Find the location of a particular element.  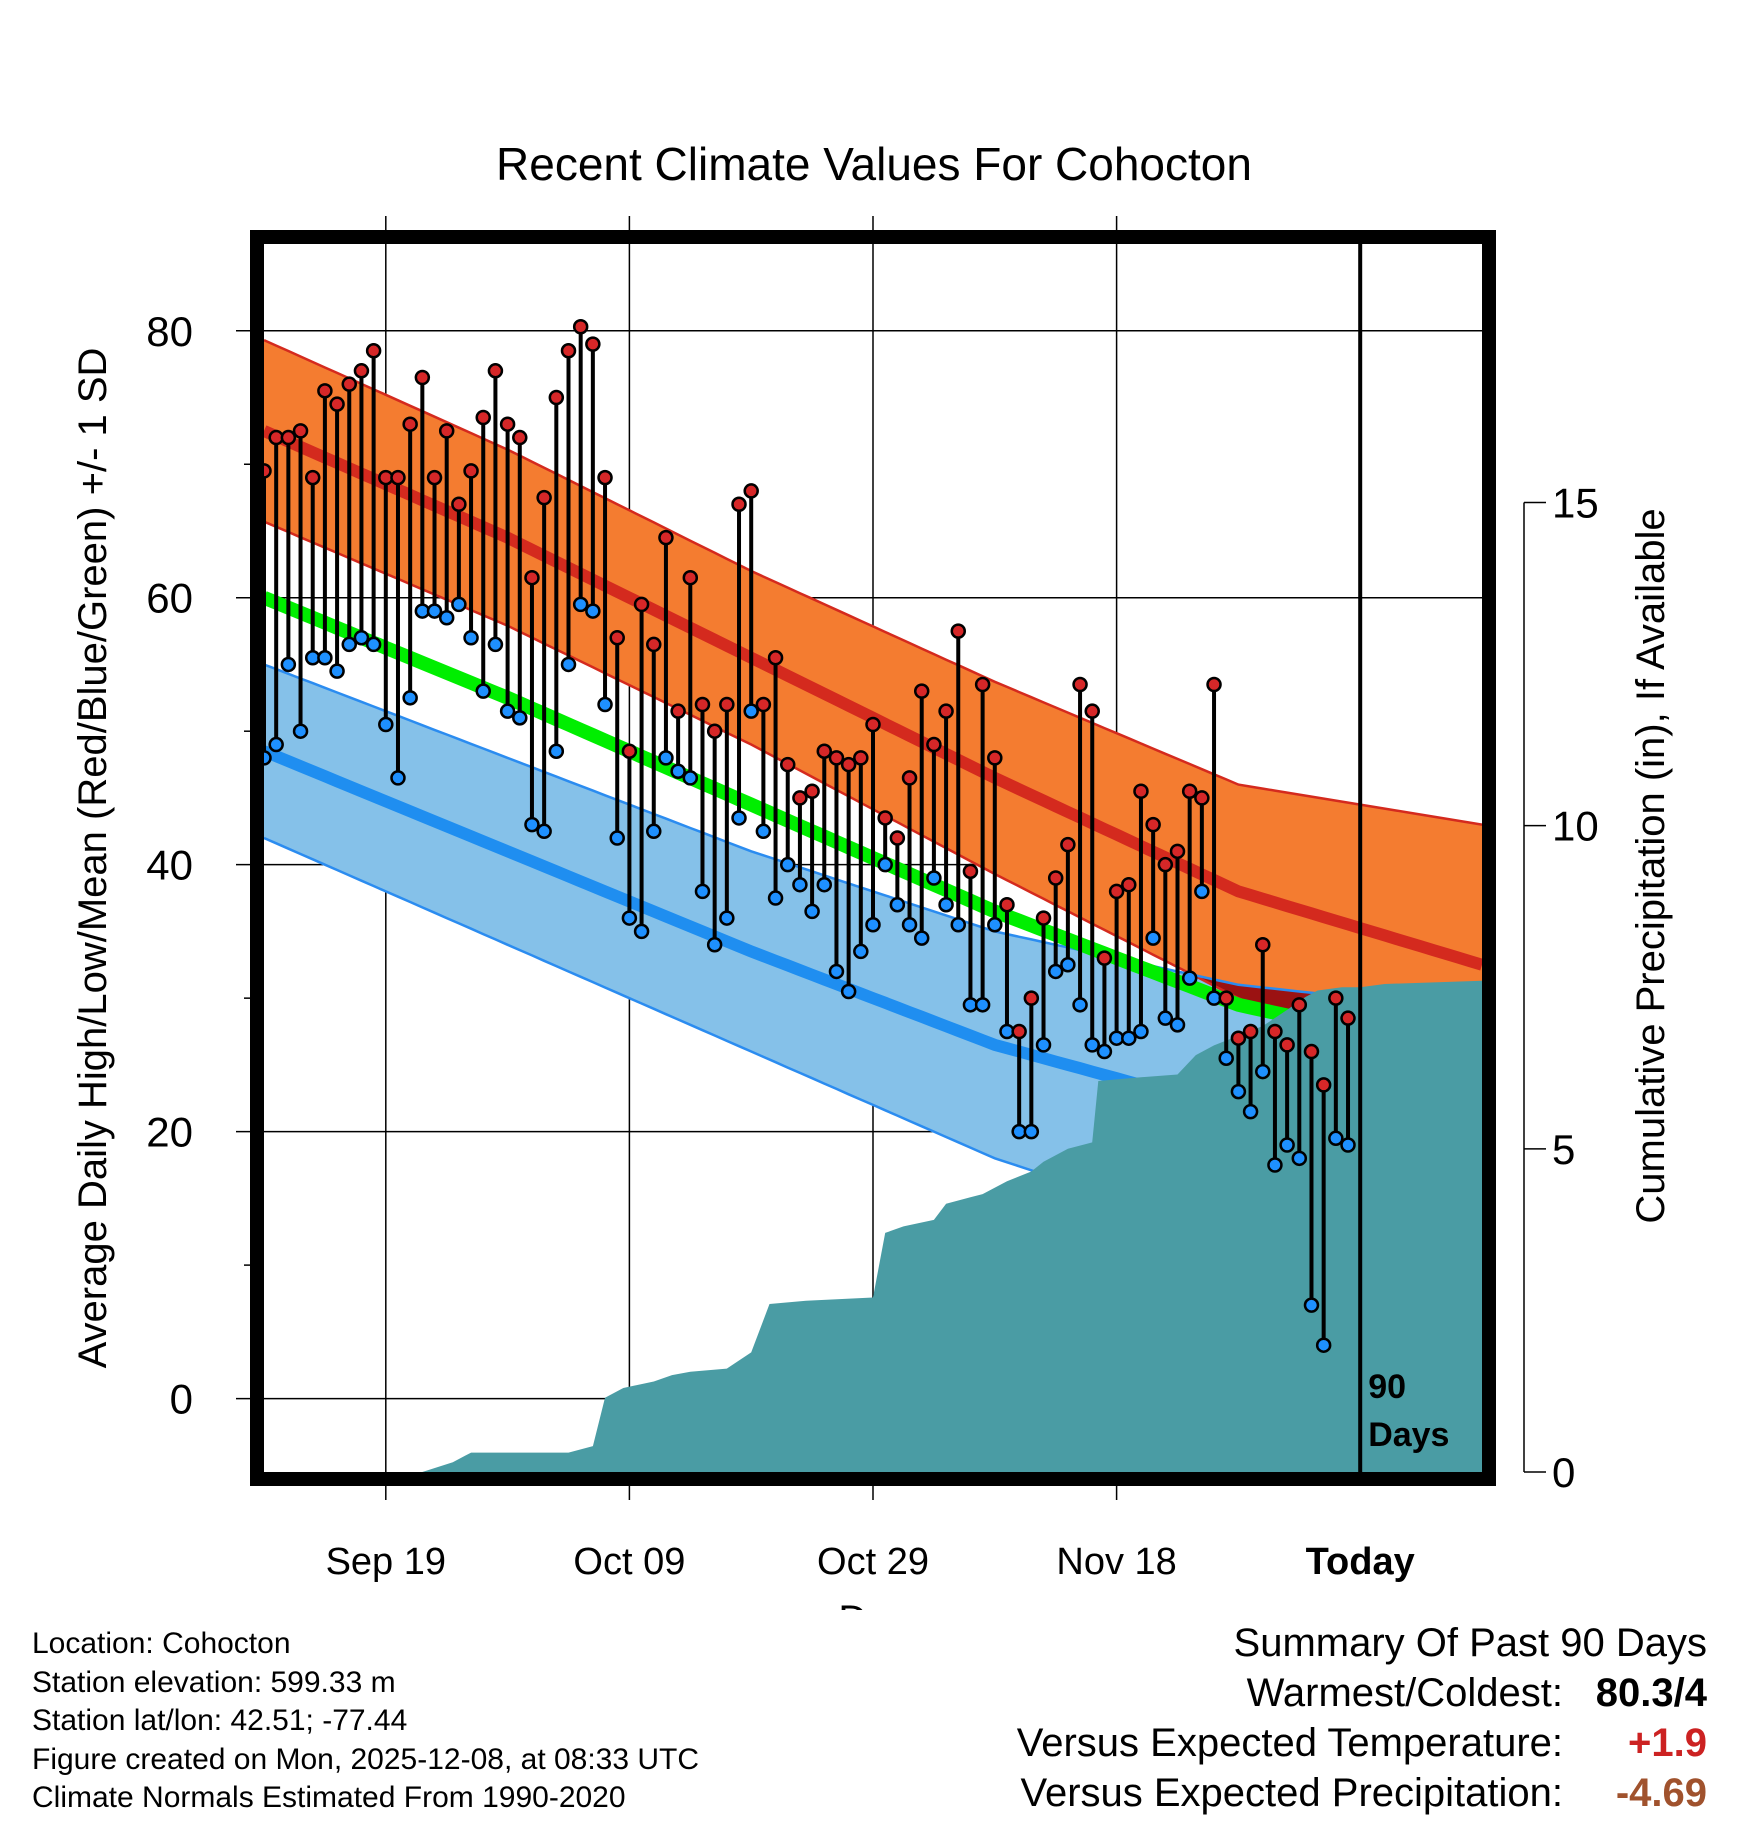

y-tick-label: 40 is located at coordinates (169, 865).